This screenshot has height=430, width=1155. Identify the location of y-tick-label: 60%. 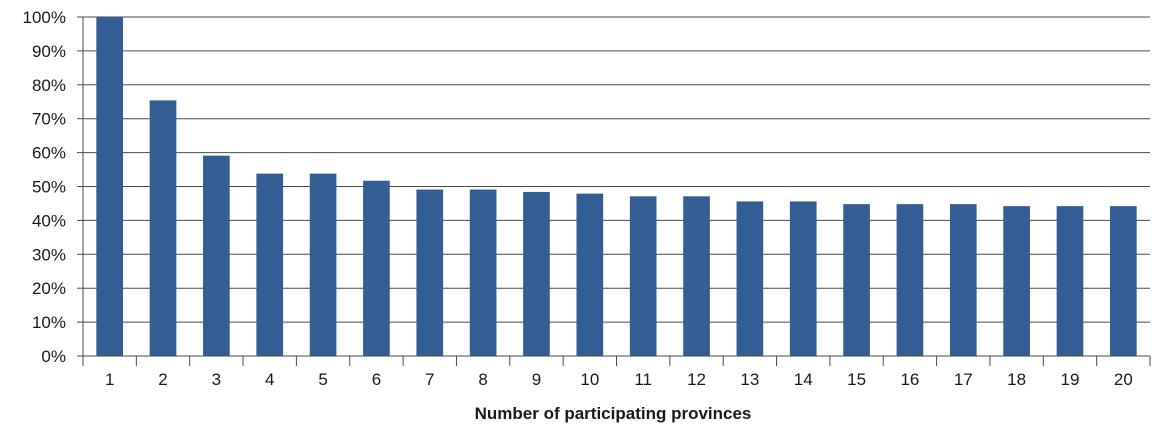
(49, 153).